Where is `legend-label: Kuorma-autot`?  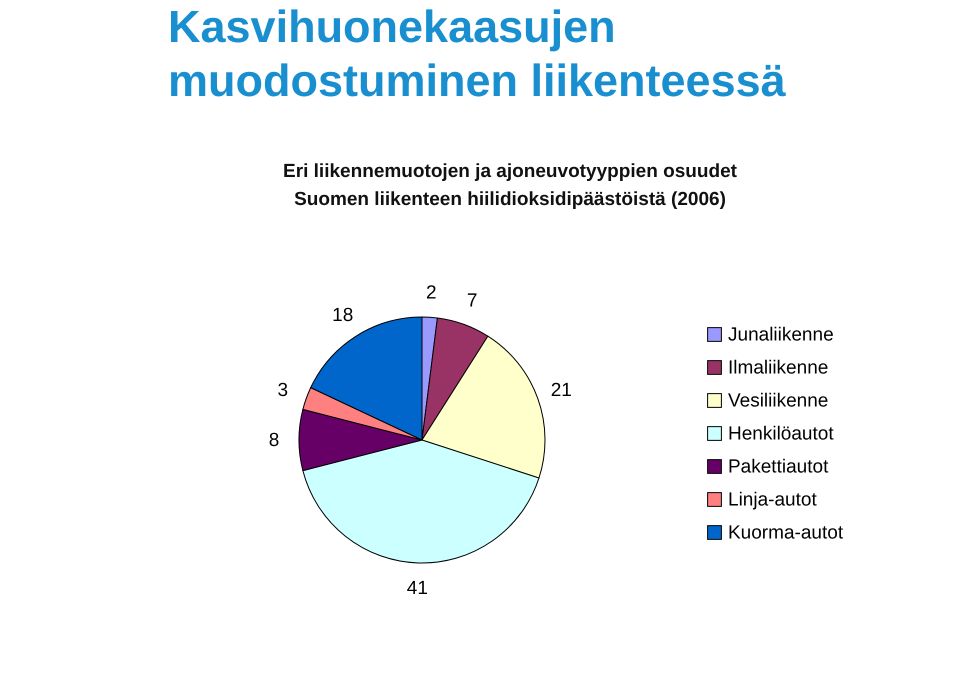 legend-label: Kuorma-autot is located at coordinates (786, 533).